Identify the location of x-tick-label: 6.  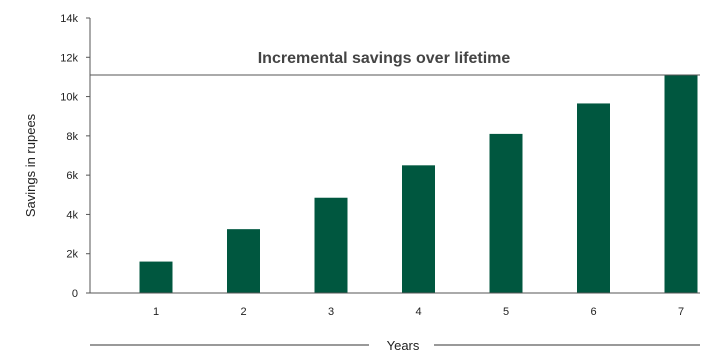
(593, 312).